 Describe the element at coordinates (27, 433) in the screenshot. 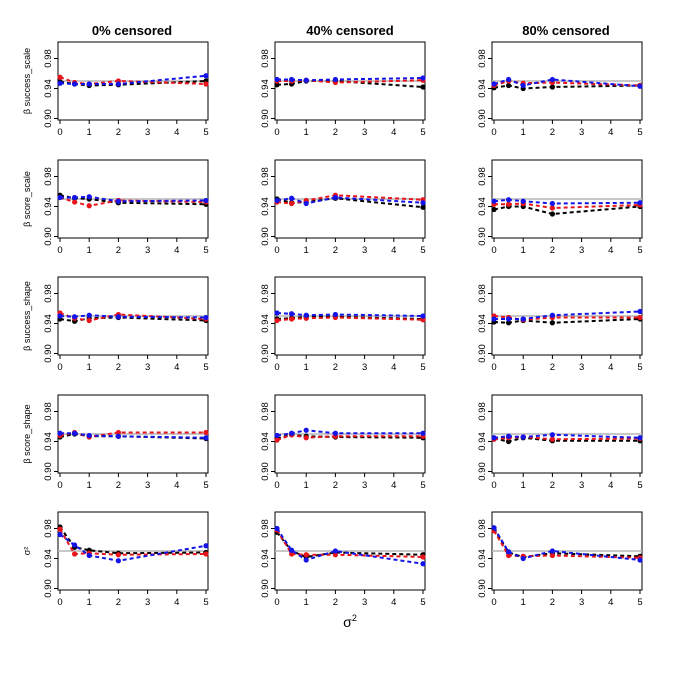

I see `row-label: β score_shape` at that location.